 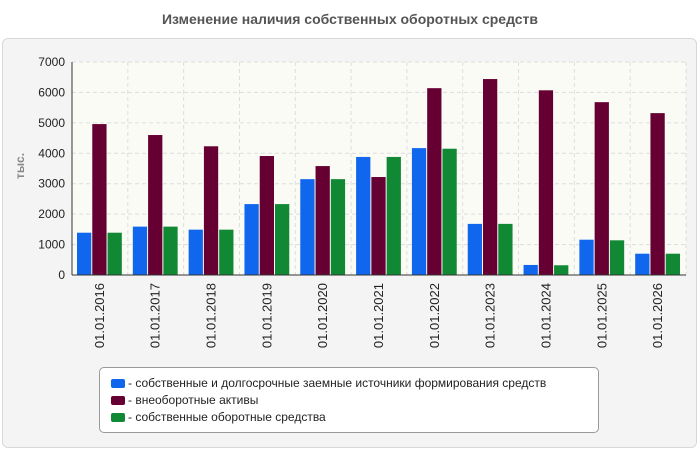 What do you see at coordinates (490, 315) in the screenshot?
I see `x-tick-label: 01.01.2023` at bounding box center [490, 315].